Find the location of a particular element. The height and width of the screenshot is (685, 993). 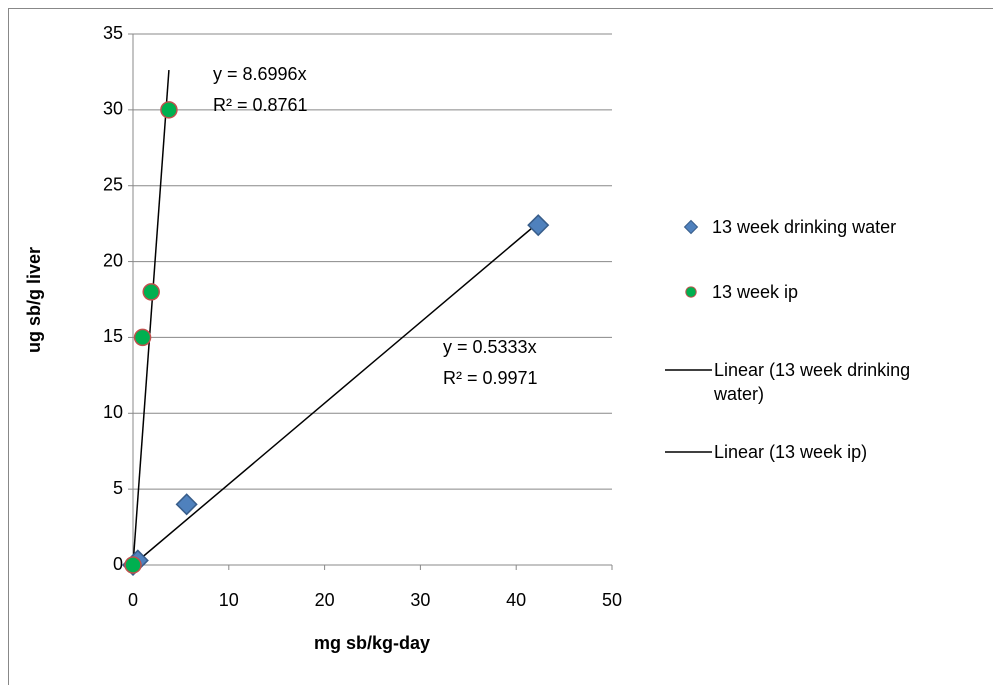

x-tick-label: 30 is located at coordinates (420, 600).